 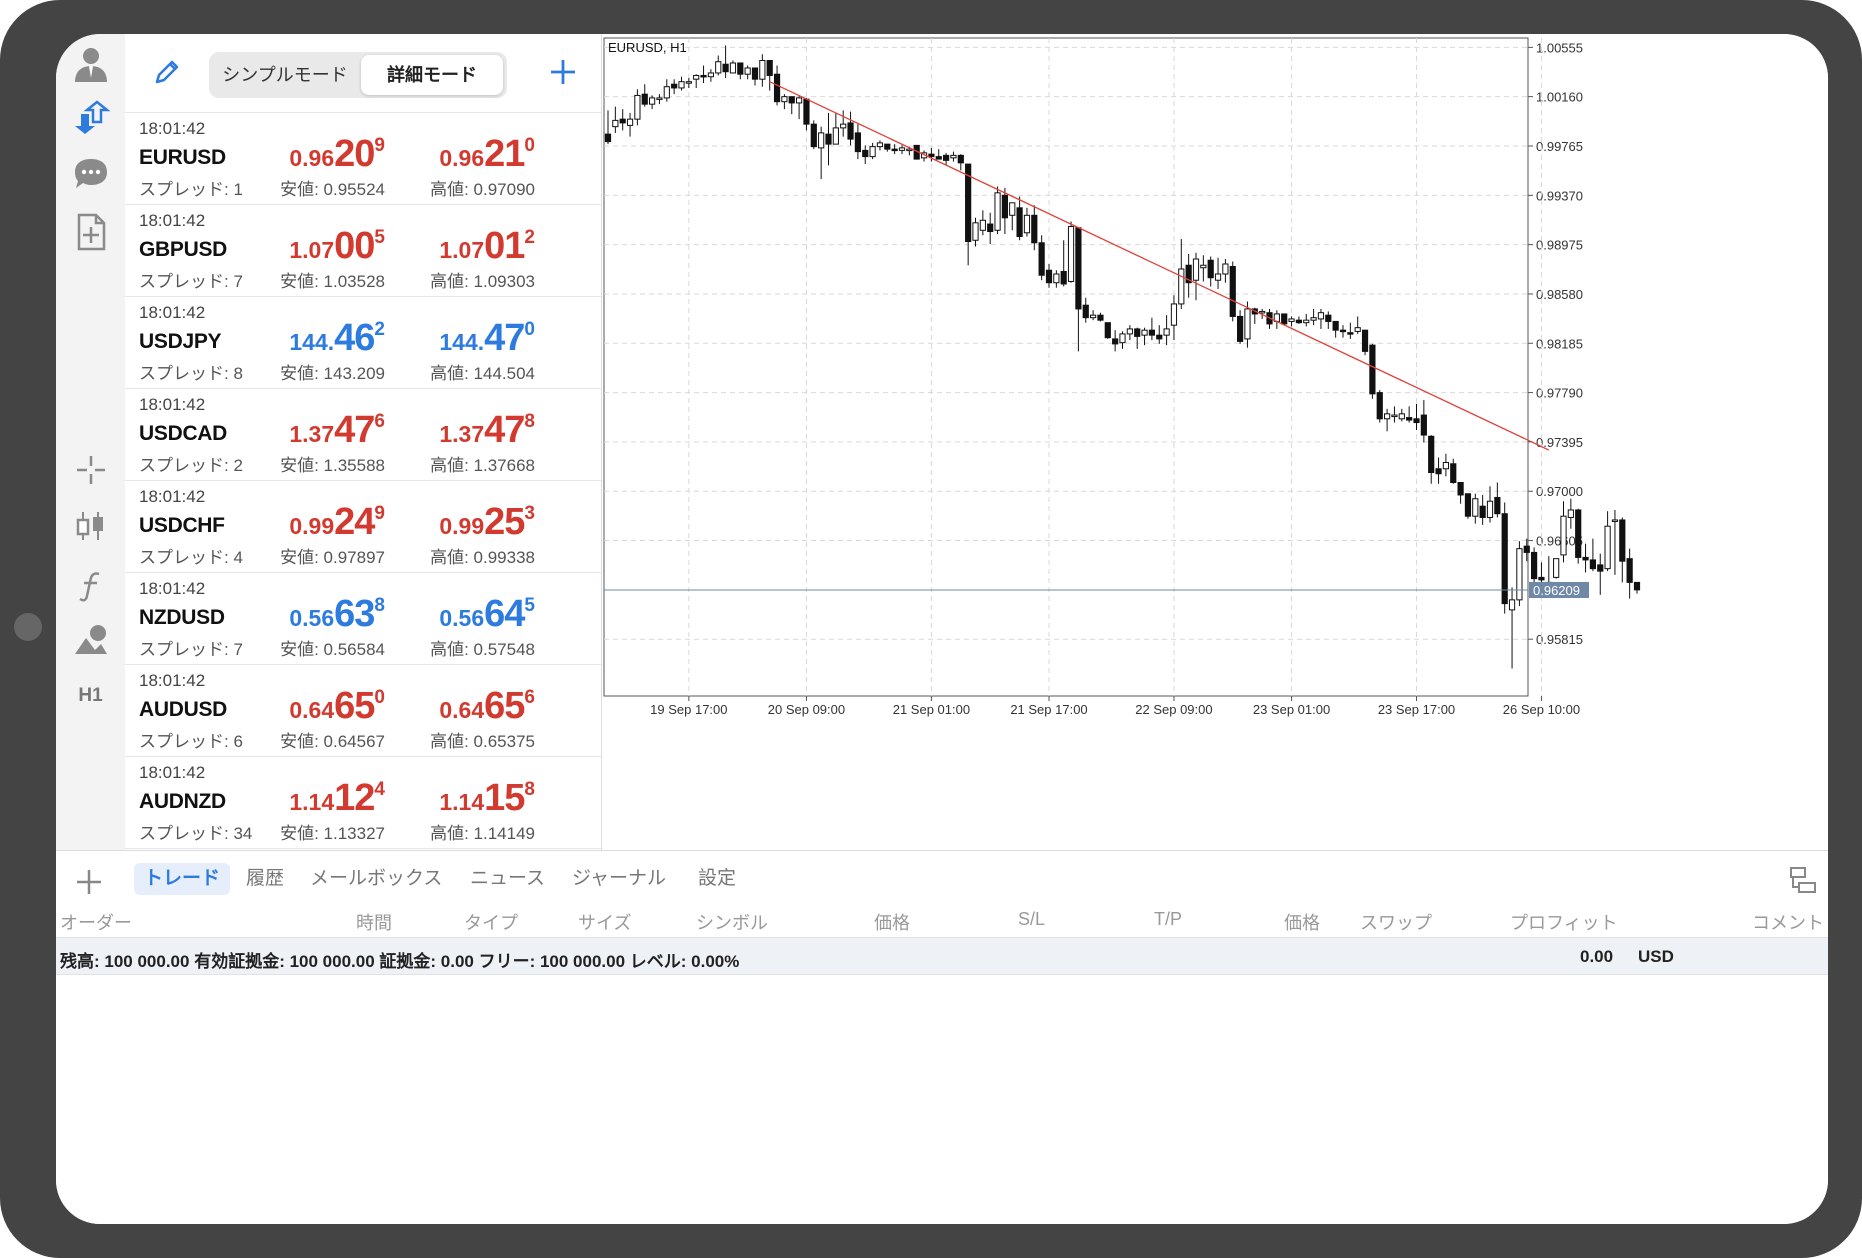 What do you see at coordinates (325, 338) in the screenshot?
I see `bid-price: 144.462` at bounding box center [325, 338].